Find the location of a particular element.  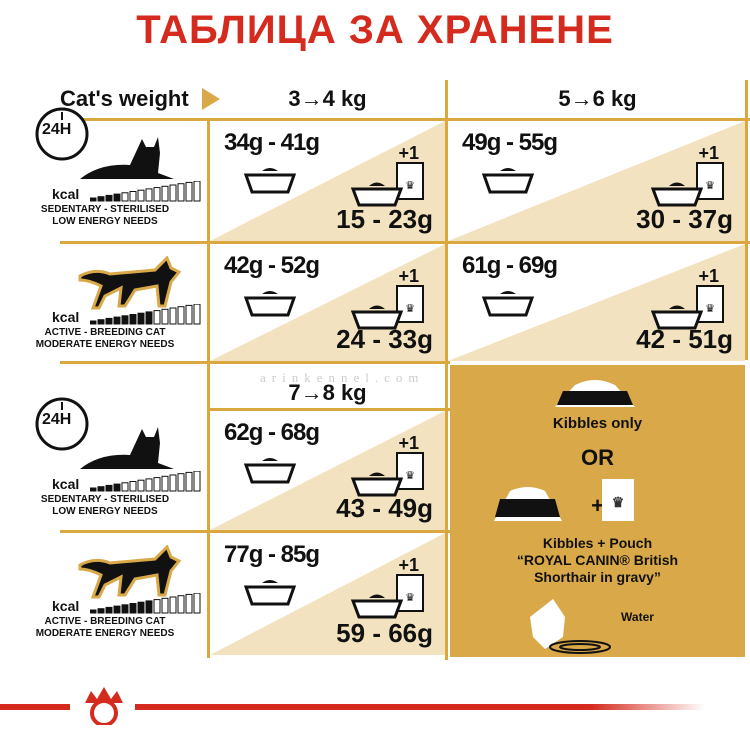

portion-cell: 49g - 55g +1 ♛ 30 - 37g is located at coordinates (596, 181).